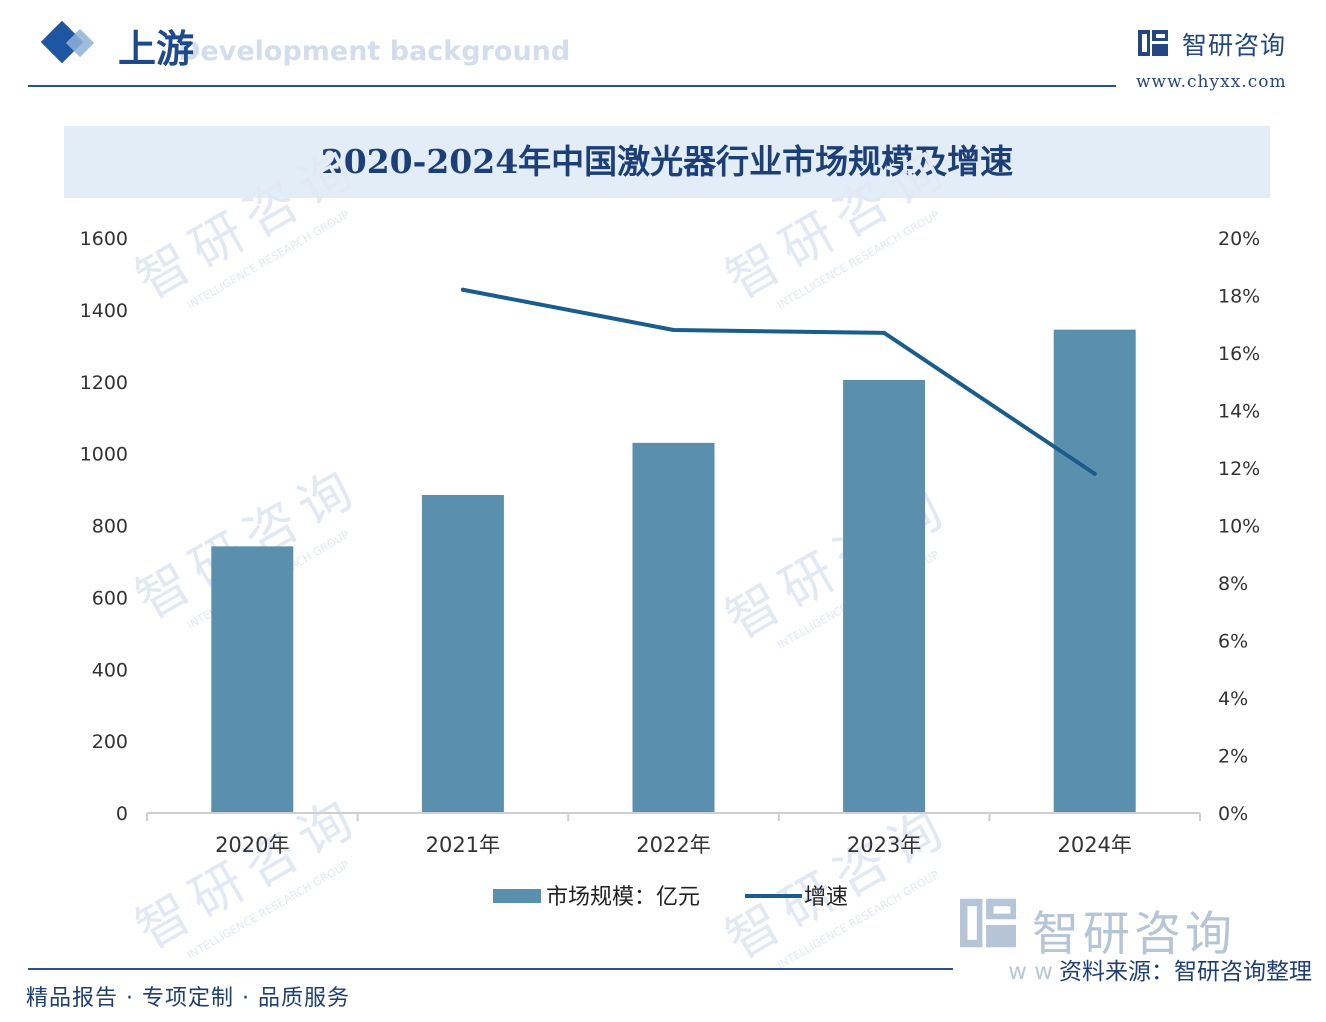 Image resolution: width=1326 pixels, height=1022 pixels. I want to click on legend-bar-label: 市场规模：亿元, so click(623, 897).